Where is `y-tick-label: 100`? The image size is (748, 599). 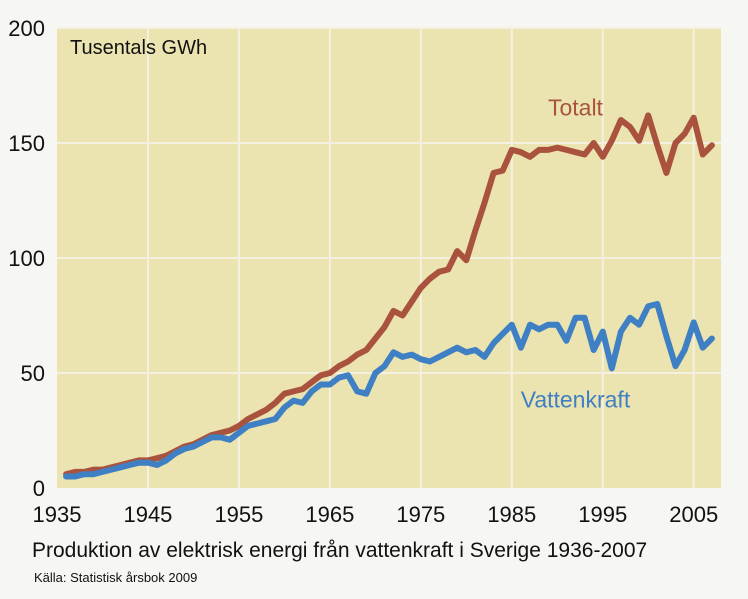
y-tick-label: 100 is located at coordinates (26, 258).